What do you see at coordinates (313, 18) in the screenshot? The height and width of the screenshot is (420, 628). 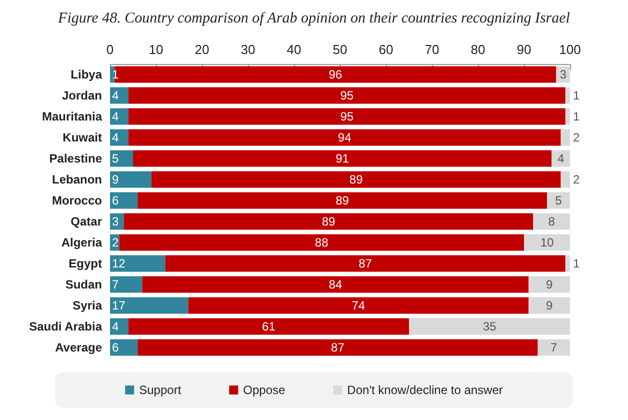 I see `chart-title: Figure 48. Country comparison of Arab opinion on their countries recognizing Israel` at bounding box center [313, 18].